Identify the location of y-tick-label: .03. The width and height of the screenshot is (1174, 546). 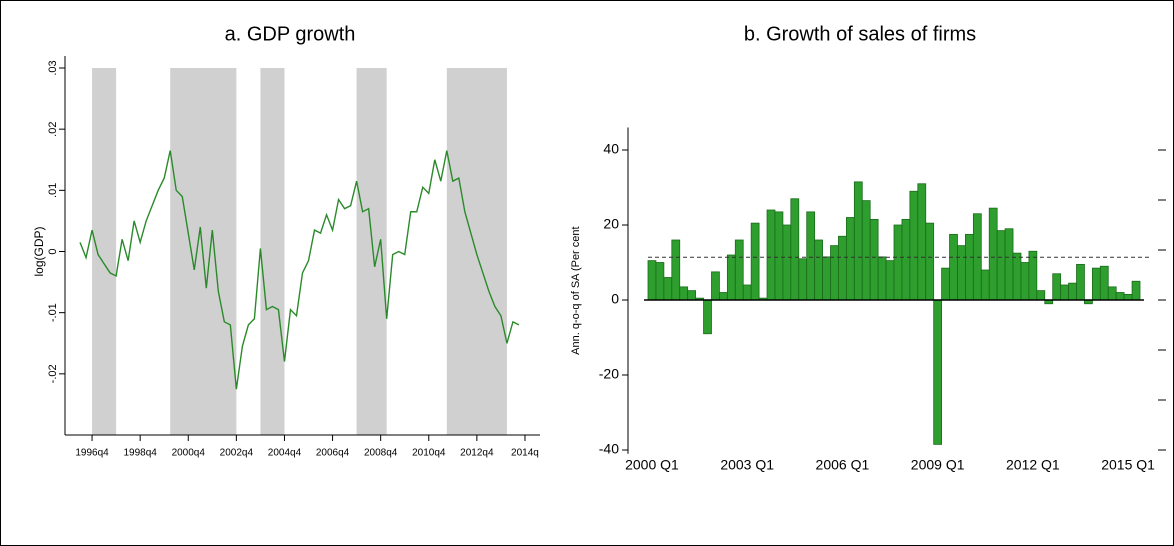
(53, 67).